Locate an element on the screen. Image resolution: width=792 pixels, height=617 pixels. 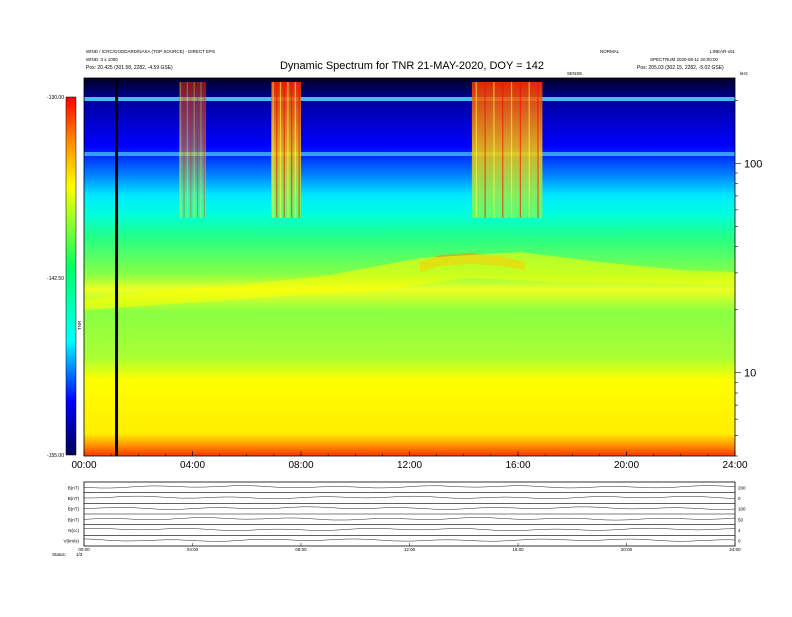
x-tick-label: 20:00 is located at coordinates (626, 465).